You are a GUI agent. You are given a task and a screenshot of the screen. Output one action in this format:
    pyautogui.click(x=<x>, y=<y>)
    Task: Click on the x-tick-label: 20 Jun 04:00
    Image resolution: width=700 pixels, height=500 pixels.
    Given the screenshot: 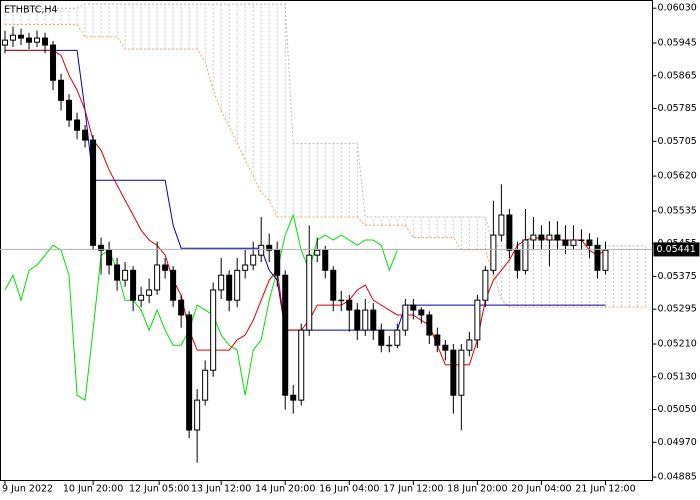 What is the action you would take?
    pyautogui.click(x=541, y=489)
    